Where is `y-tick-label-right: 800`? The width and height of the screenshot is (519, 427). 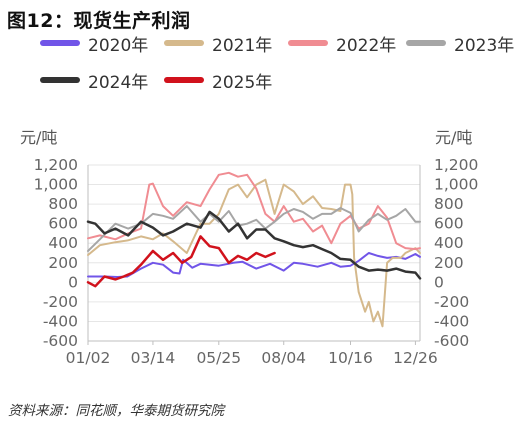
y-tick-label-right: 800 is located at coordinates (449, 204).